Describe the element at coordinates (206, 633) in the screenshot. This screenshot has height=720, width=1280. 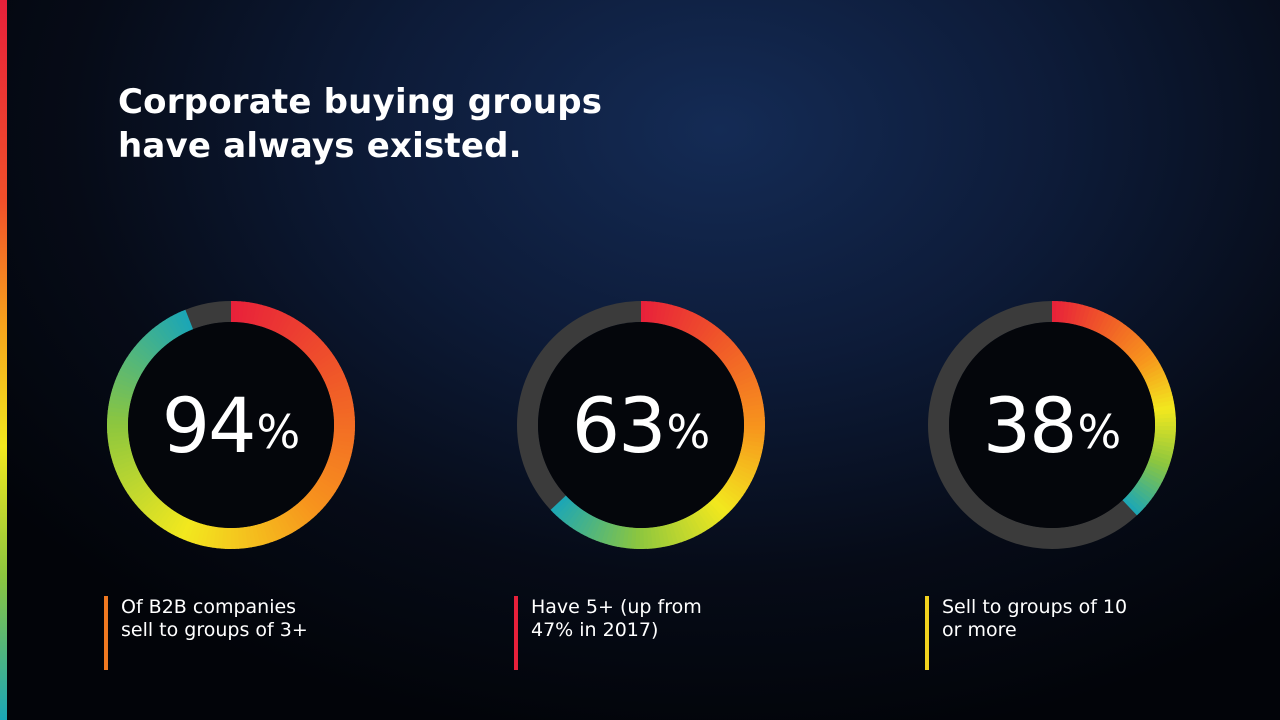
I see `caption-0: Of B2B companies sell to groups of 3+` at that location.